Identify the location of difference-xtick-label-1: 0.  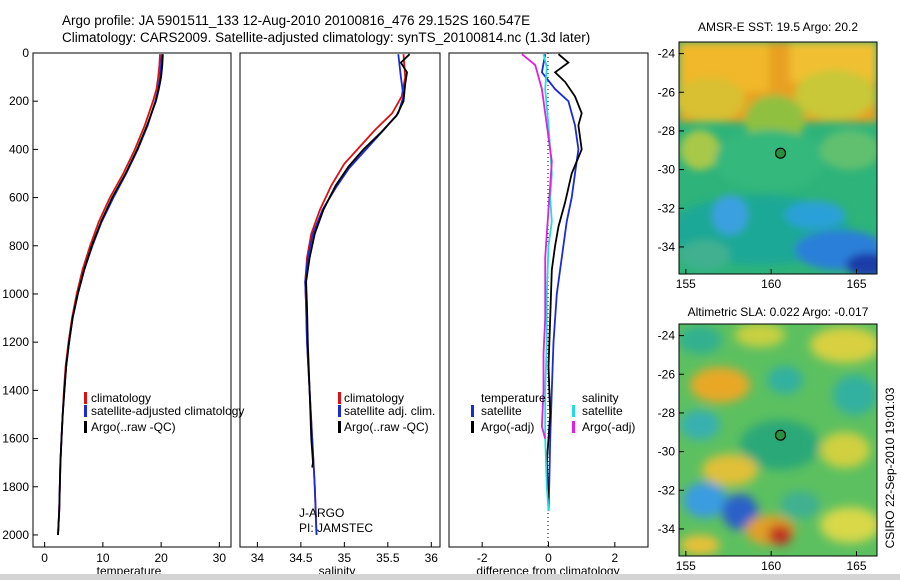
(548, 558).